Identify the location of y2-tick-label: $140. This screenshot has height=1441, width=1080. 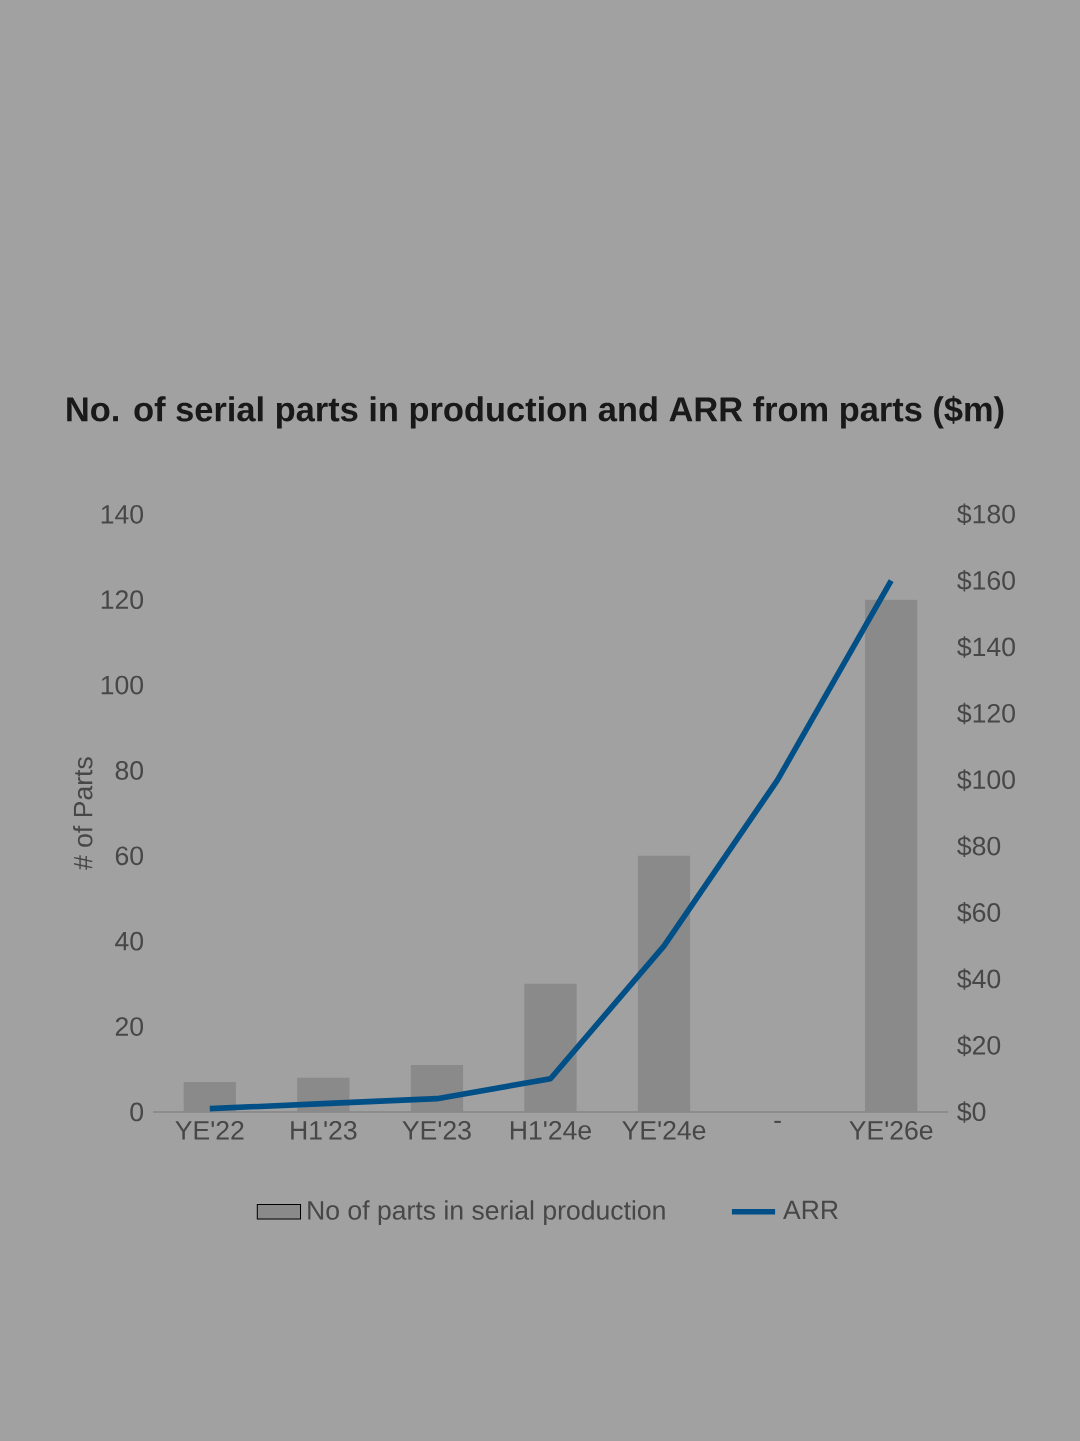
(986, 647).